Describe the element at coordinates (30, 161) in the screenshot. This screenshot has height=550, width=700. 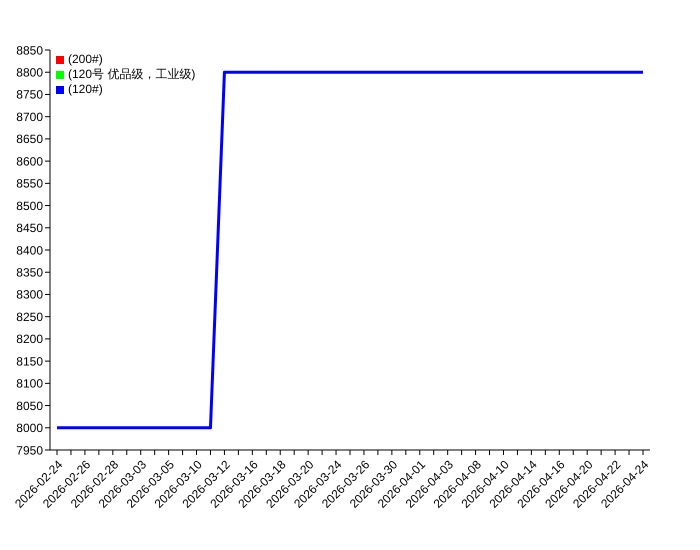
I see `y-tick-label: 8600` at that location.